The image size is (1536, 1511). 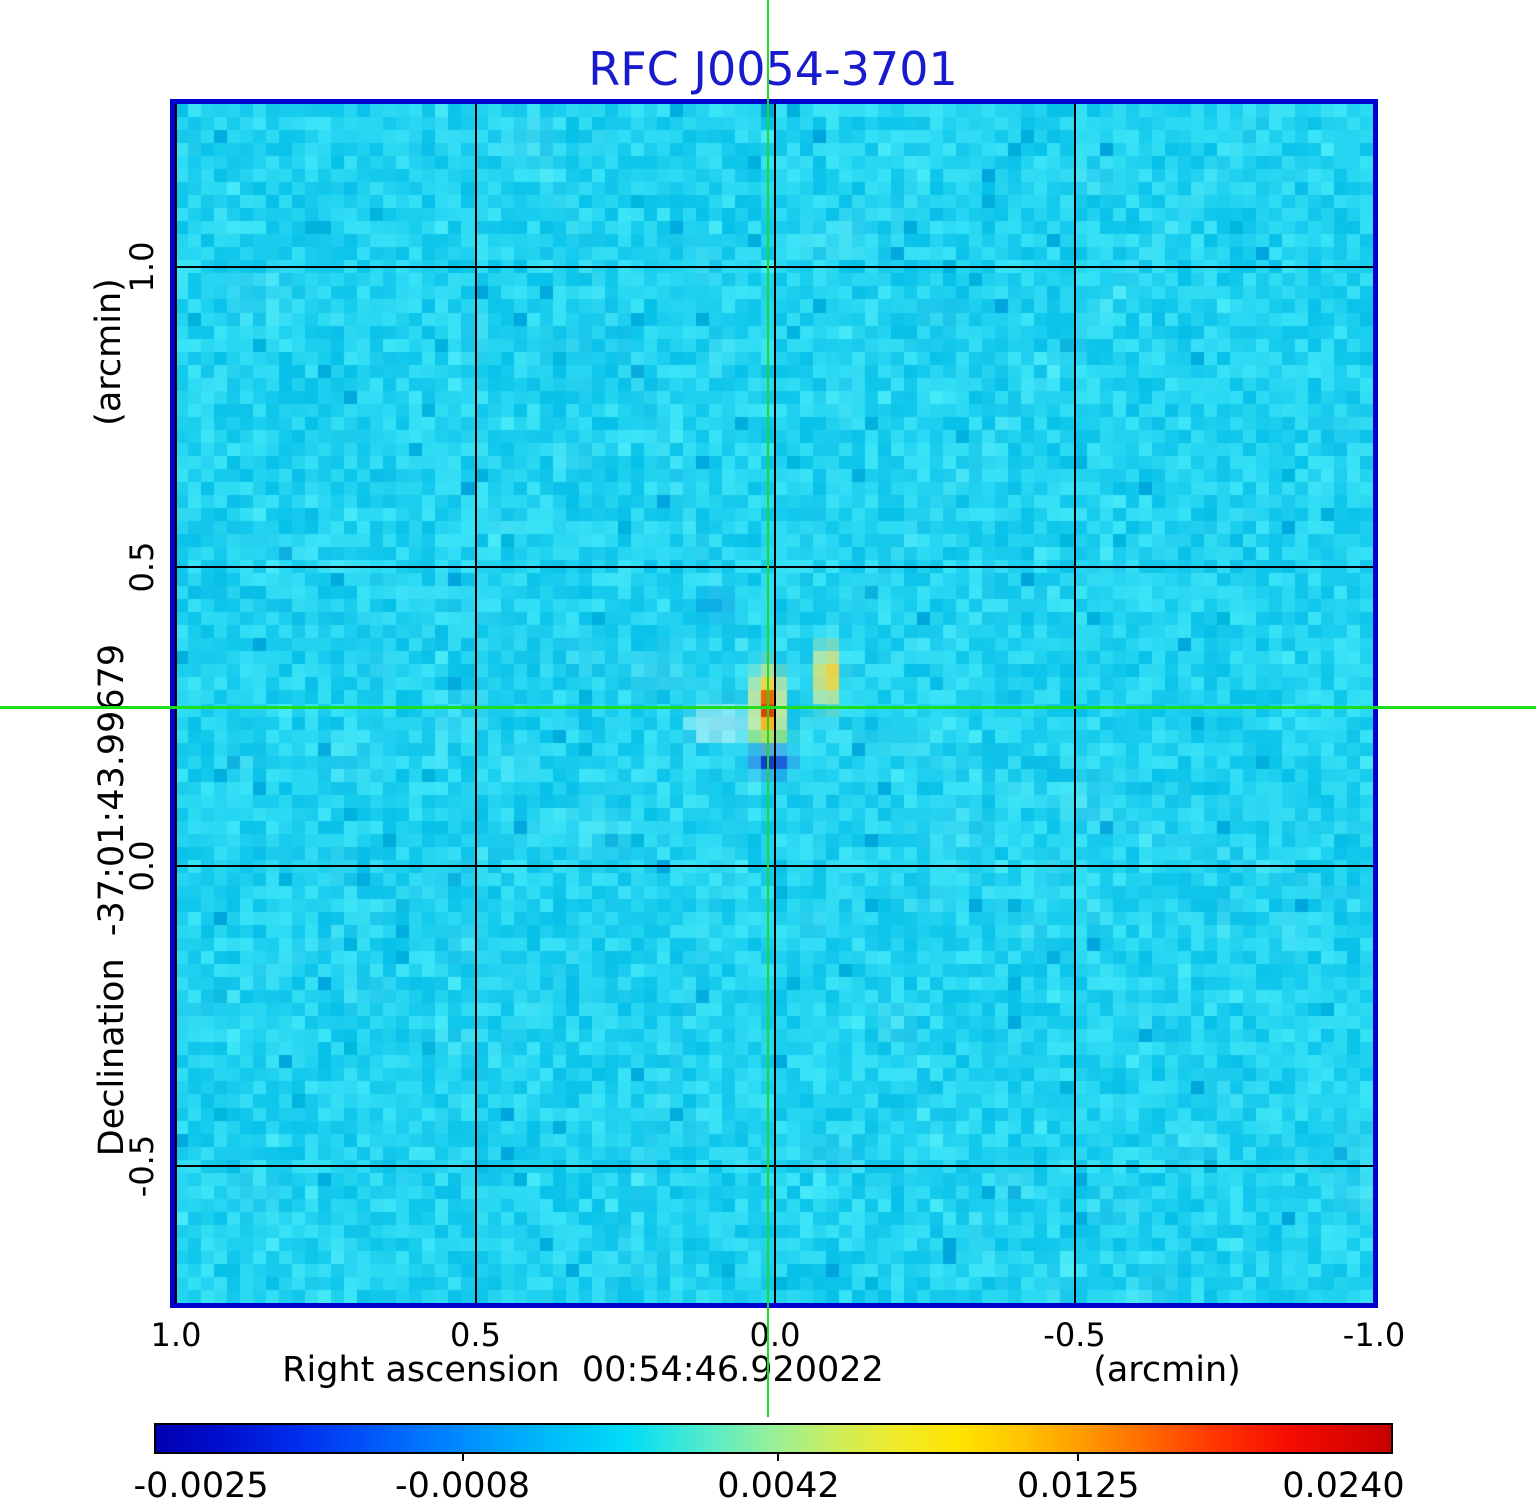 What do you see at coordinates (176, 1335) in the screenshot?
I see `x-tick-label: 1.0` at bounding box center [176, 1335].